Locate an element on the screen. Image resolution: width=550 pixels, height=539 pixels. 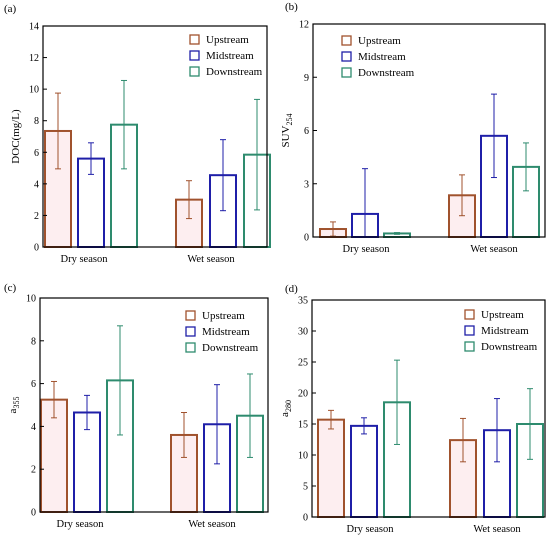
y-axis-label-main: SUV is located at coordinates (286, 136).